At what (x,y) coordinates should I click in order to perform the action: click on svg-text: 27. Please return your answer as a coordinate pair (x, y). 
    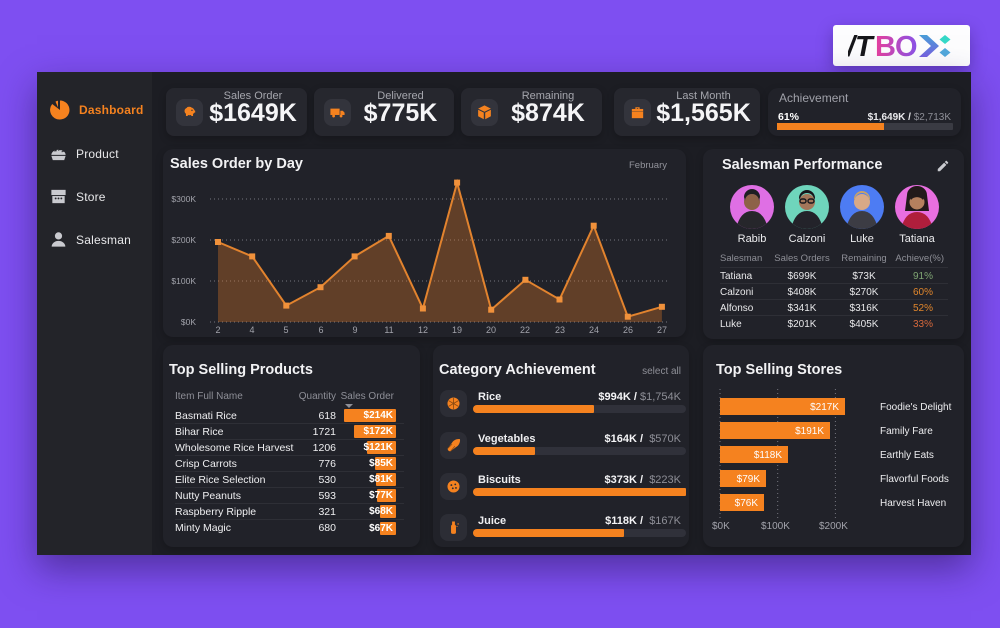
    Looking at the image, I should click on (662, 330).